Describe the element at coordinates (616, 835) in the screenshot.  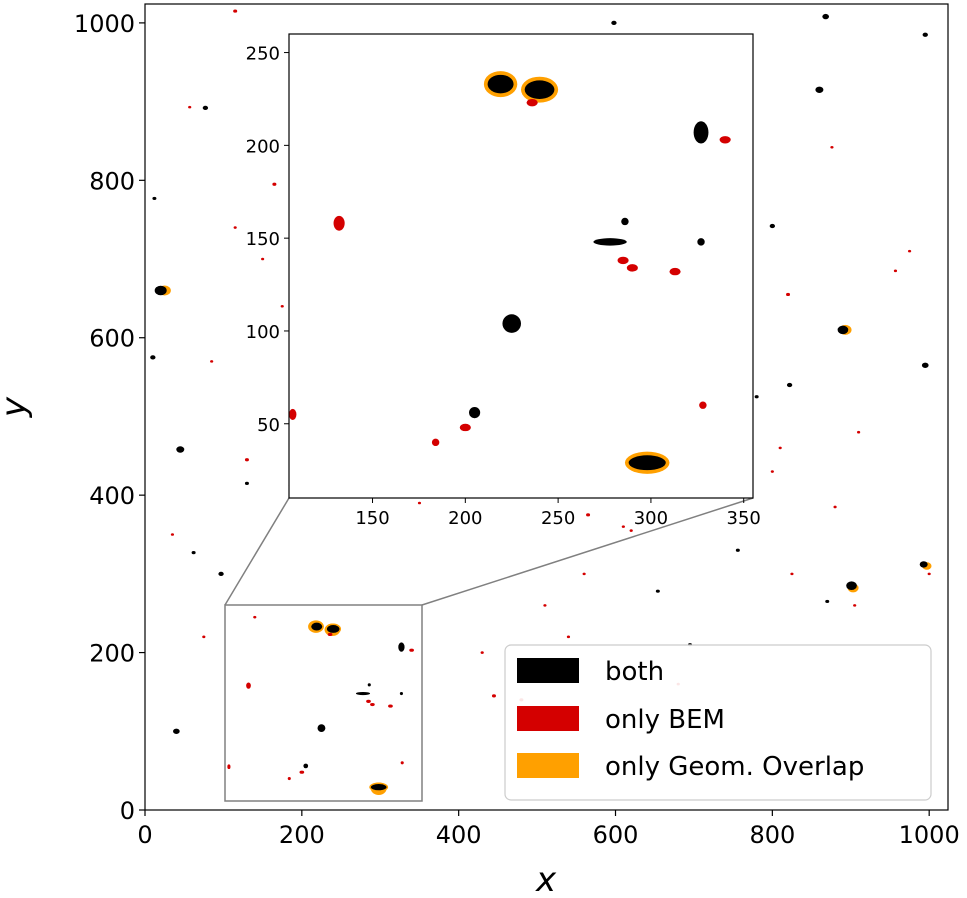
I see `x-tick-label-600: 600` at that location.